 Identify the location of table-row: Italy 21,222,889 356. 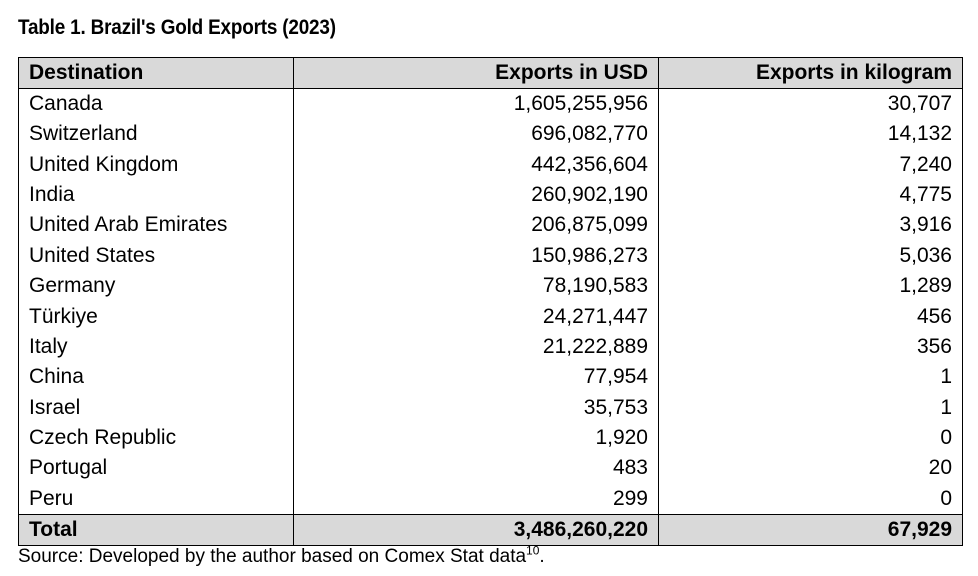
(490, 347).